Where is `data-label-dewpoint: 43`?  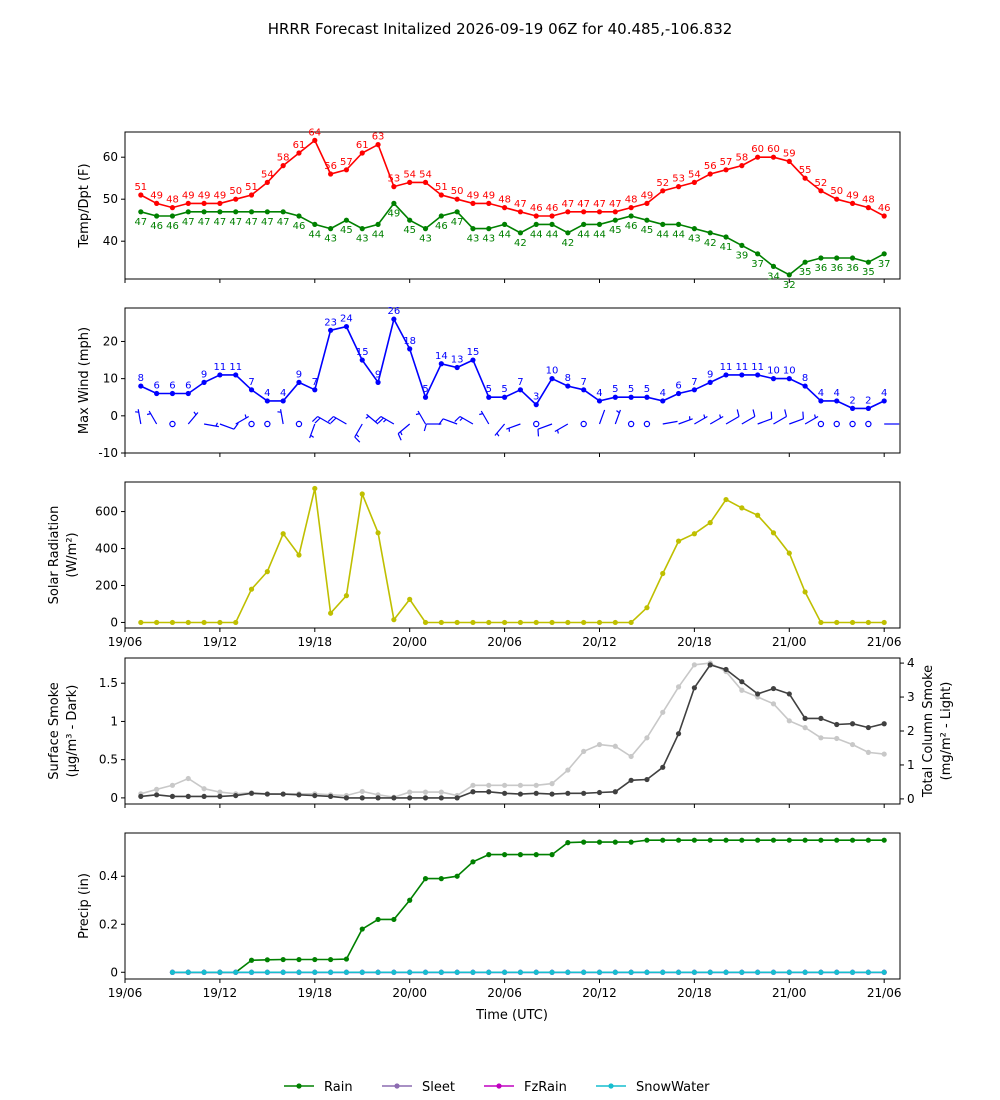
data-label-dewpoint: 43 is located at coordinates (473, 239).